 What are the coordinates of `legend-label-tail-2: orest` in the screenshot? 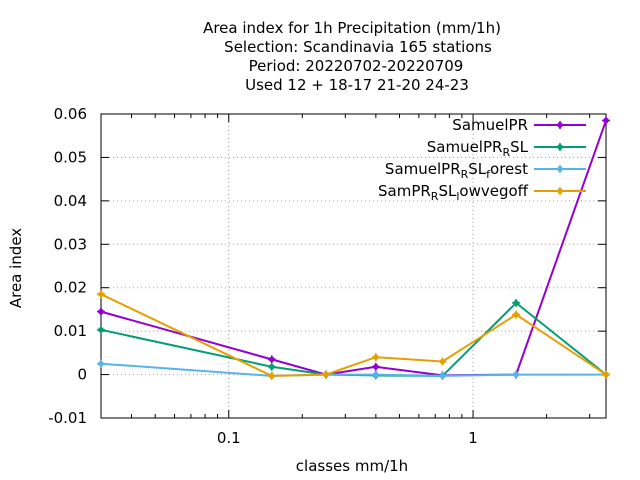 It's located at (509, 169).